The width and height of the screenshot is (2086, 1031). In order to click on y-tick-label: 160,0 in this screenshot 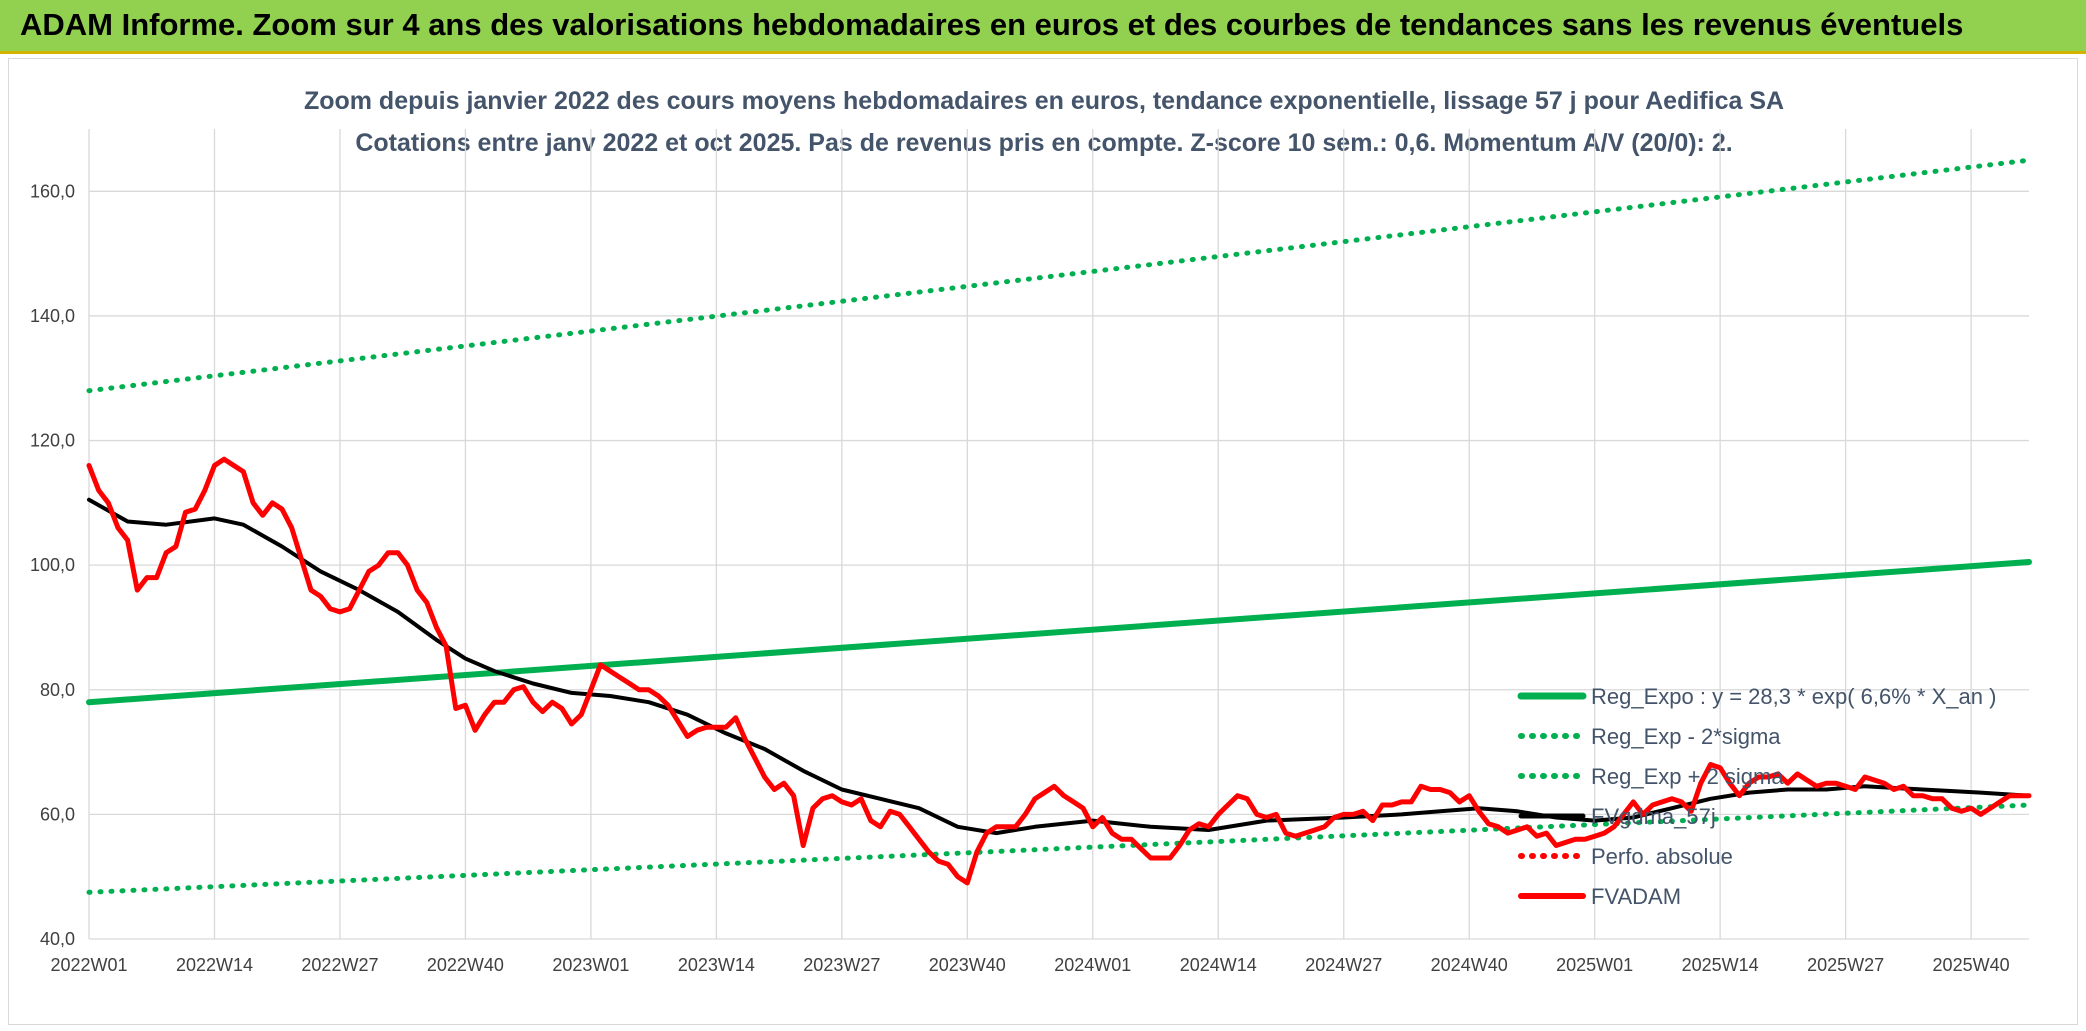, I will do `click(52, 191)`.